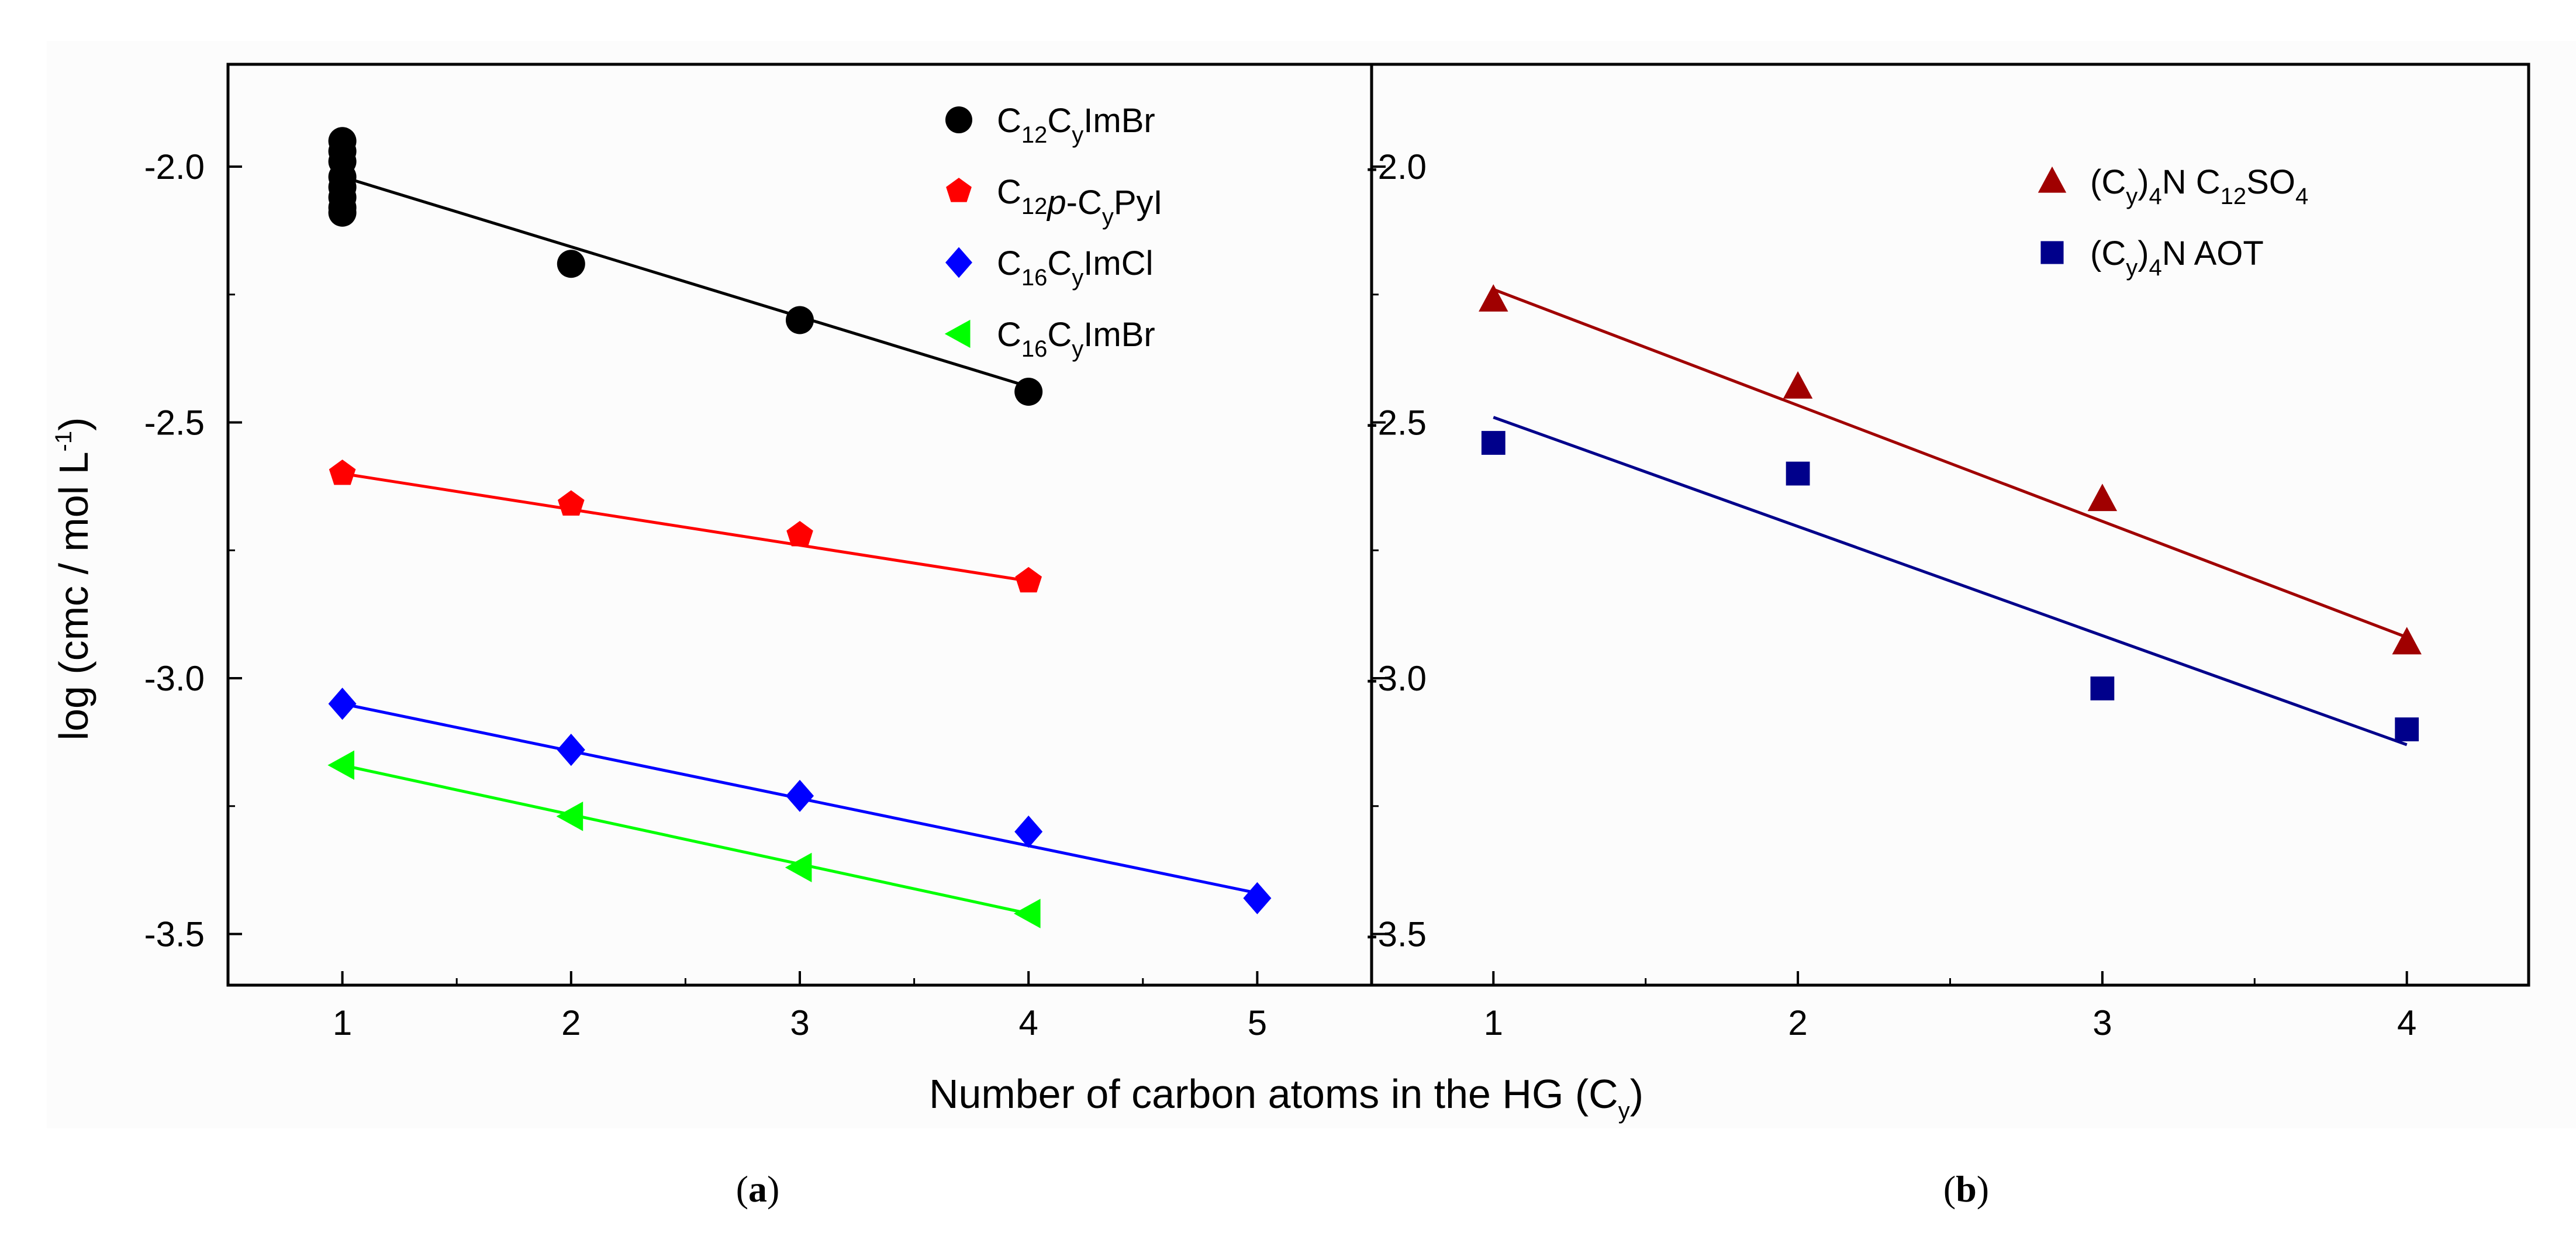 This screenshot has width=2576, height=1243. I want to click on legend-label-C16CyImCl: C16CyImCl, so click(1075, 267).